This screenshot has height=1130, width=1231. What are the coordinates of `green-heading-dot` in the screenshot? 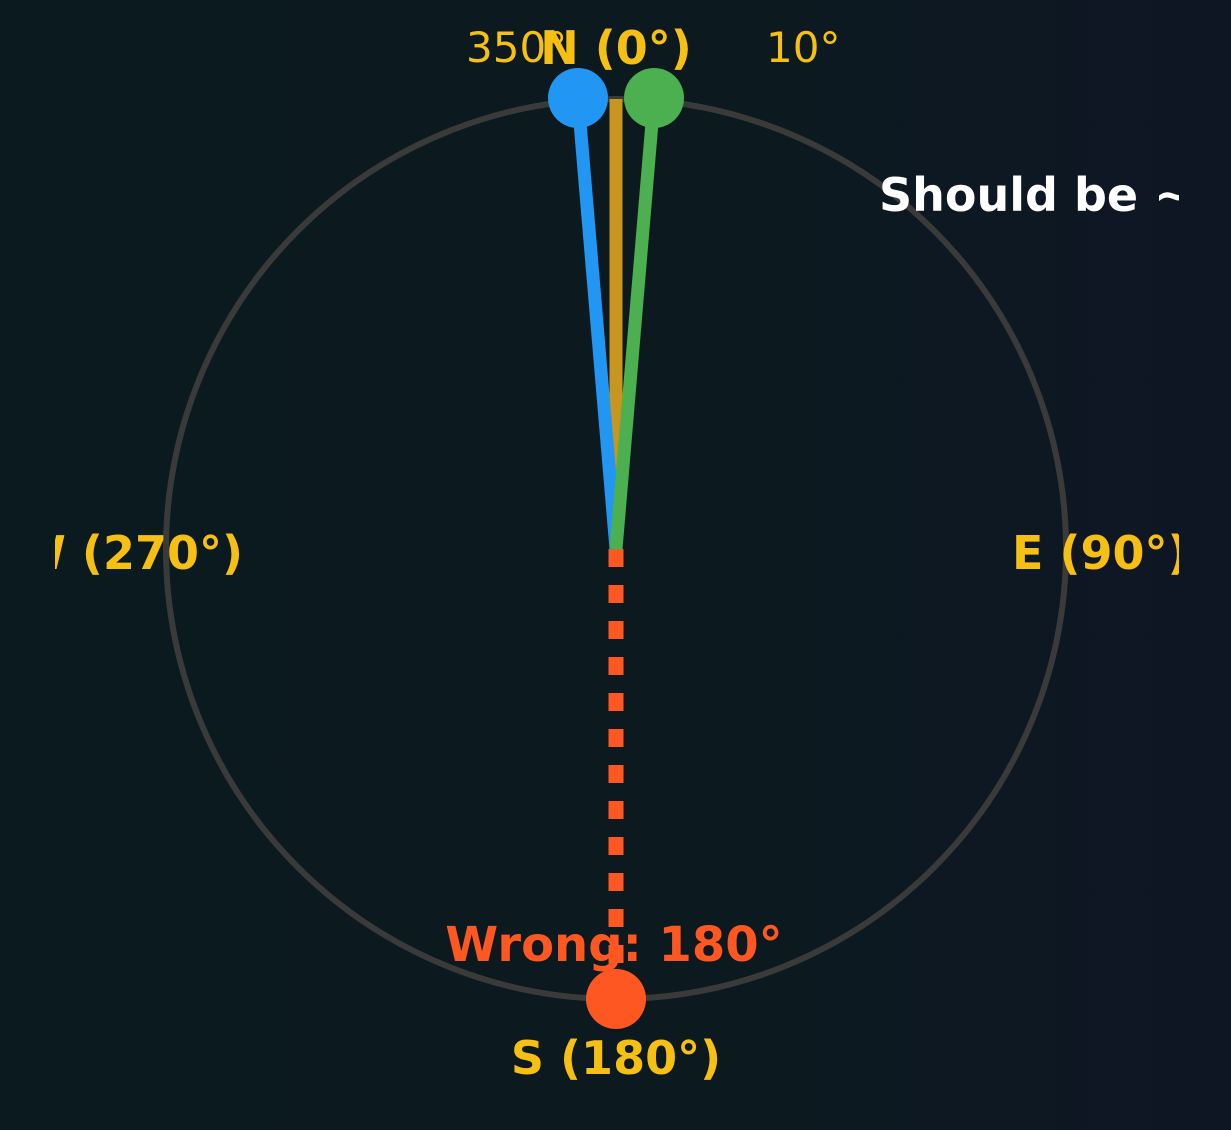 It's located at (654, 98).